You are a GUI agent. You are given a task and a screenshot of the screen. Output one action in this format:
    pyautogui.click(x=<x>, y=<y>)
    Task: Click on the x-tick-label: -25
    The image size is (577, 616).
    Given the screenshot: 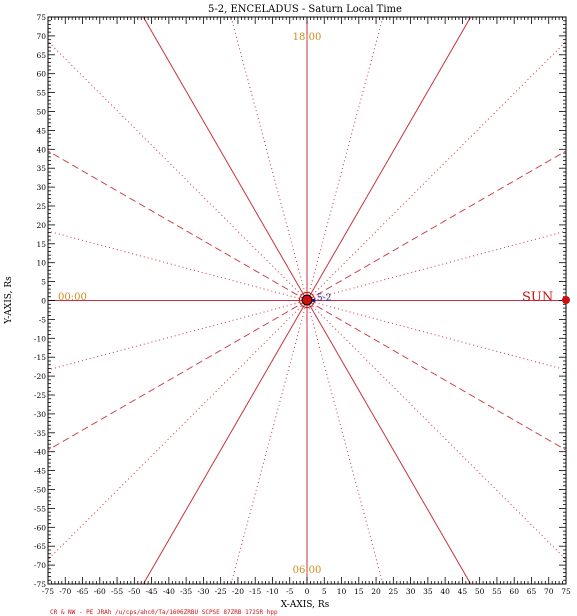 What is the action you would take?
    pyautogui.click(x=221, y=591)
    